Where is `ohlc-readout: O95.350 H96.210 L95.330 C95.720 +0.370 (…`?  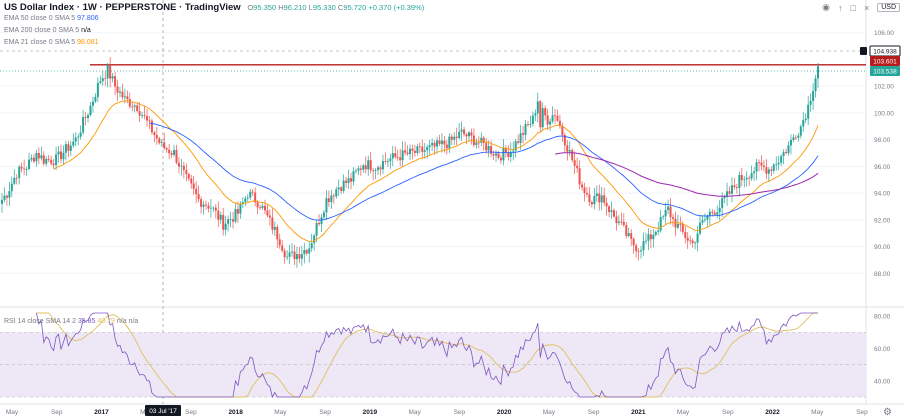 ohlc-readout: O95.350 H96.210 L95.330 C95.720 +0.370 (… is located at coordinates (335, 7).